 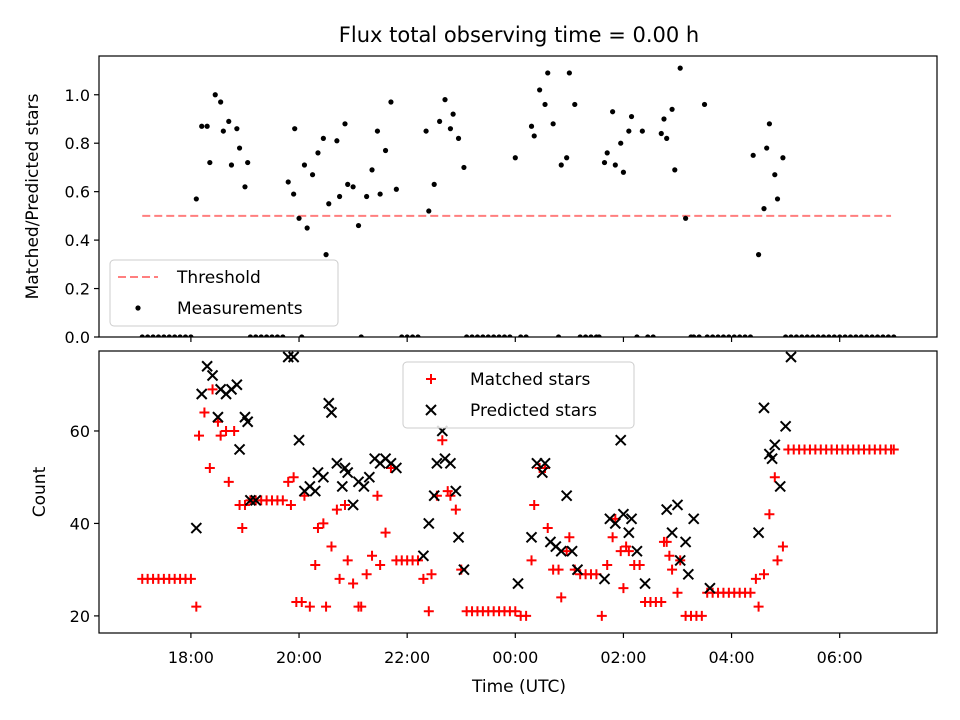 I want to click on top-ytick-label-1: 0.2, so click(x=77, y=289).